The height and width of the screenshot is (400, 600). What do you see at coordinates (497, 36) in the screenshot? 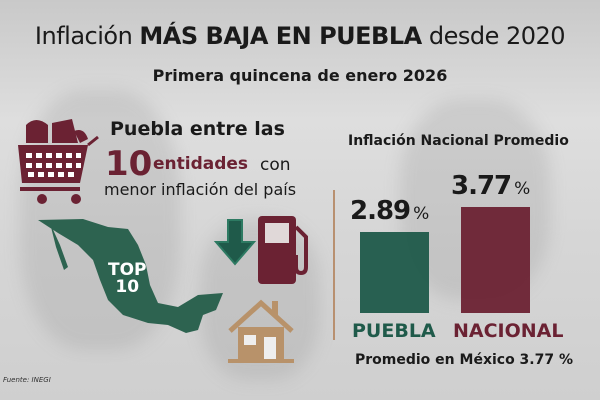
I see `title-suffix: desde 2020` at bounding box center [497, 36].